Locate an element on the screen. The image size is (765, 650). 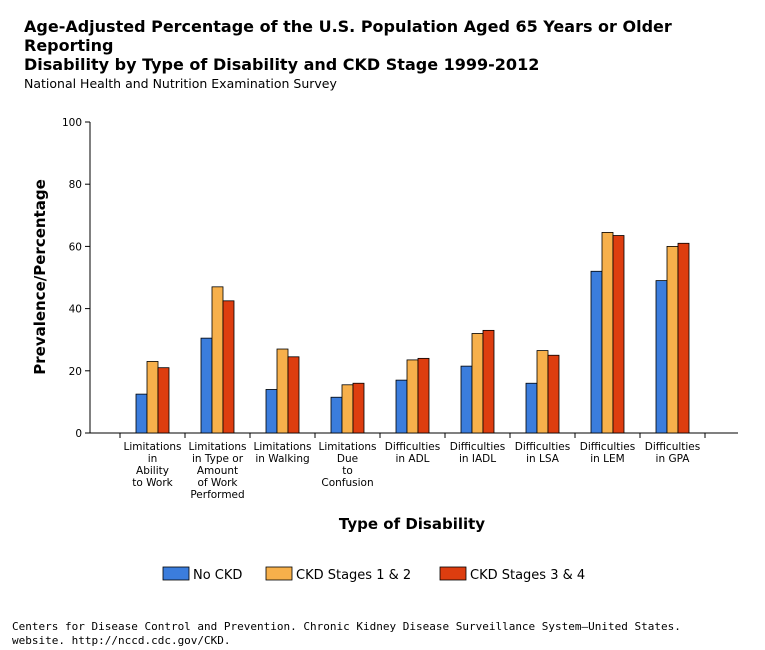
x-category-label-line: Ability is located at coordinates (152, 471).